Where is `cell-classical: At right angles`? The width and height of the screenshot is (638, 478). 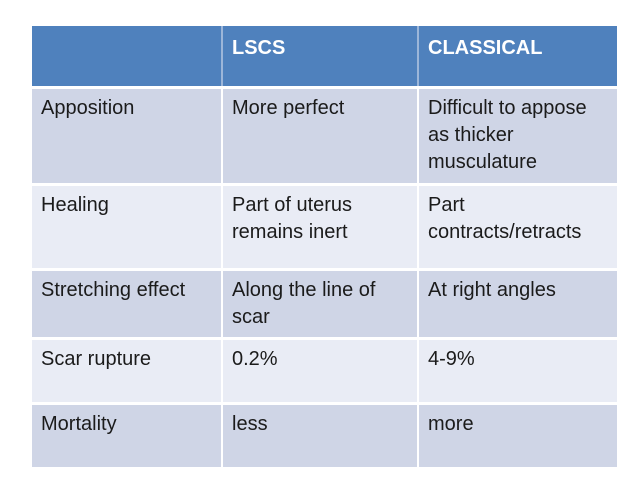
cell-classical: At right angles is located at coordinates (517, 302).